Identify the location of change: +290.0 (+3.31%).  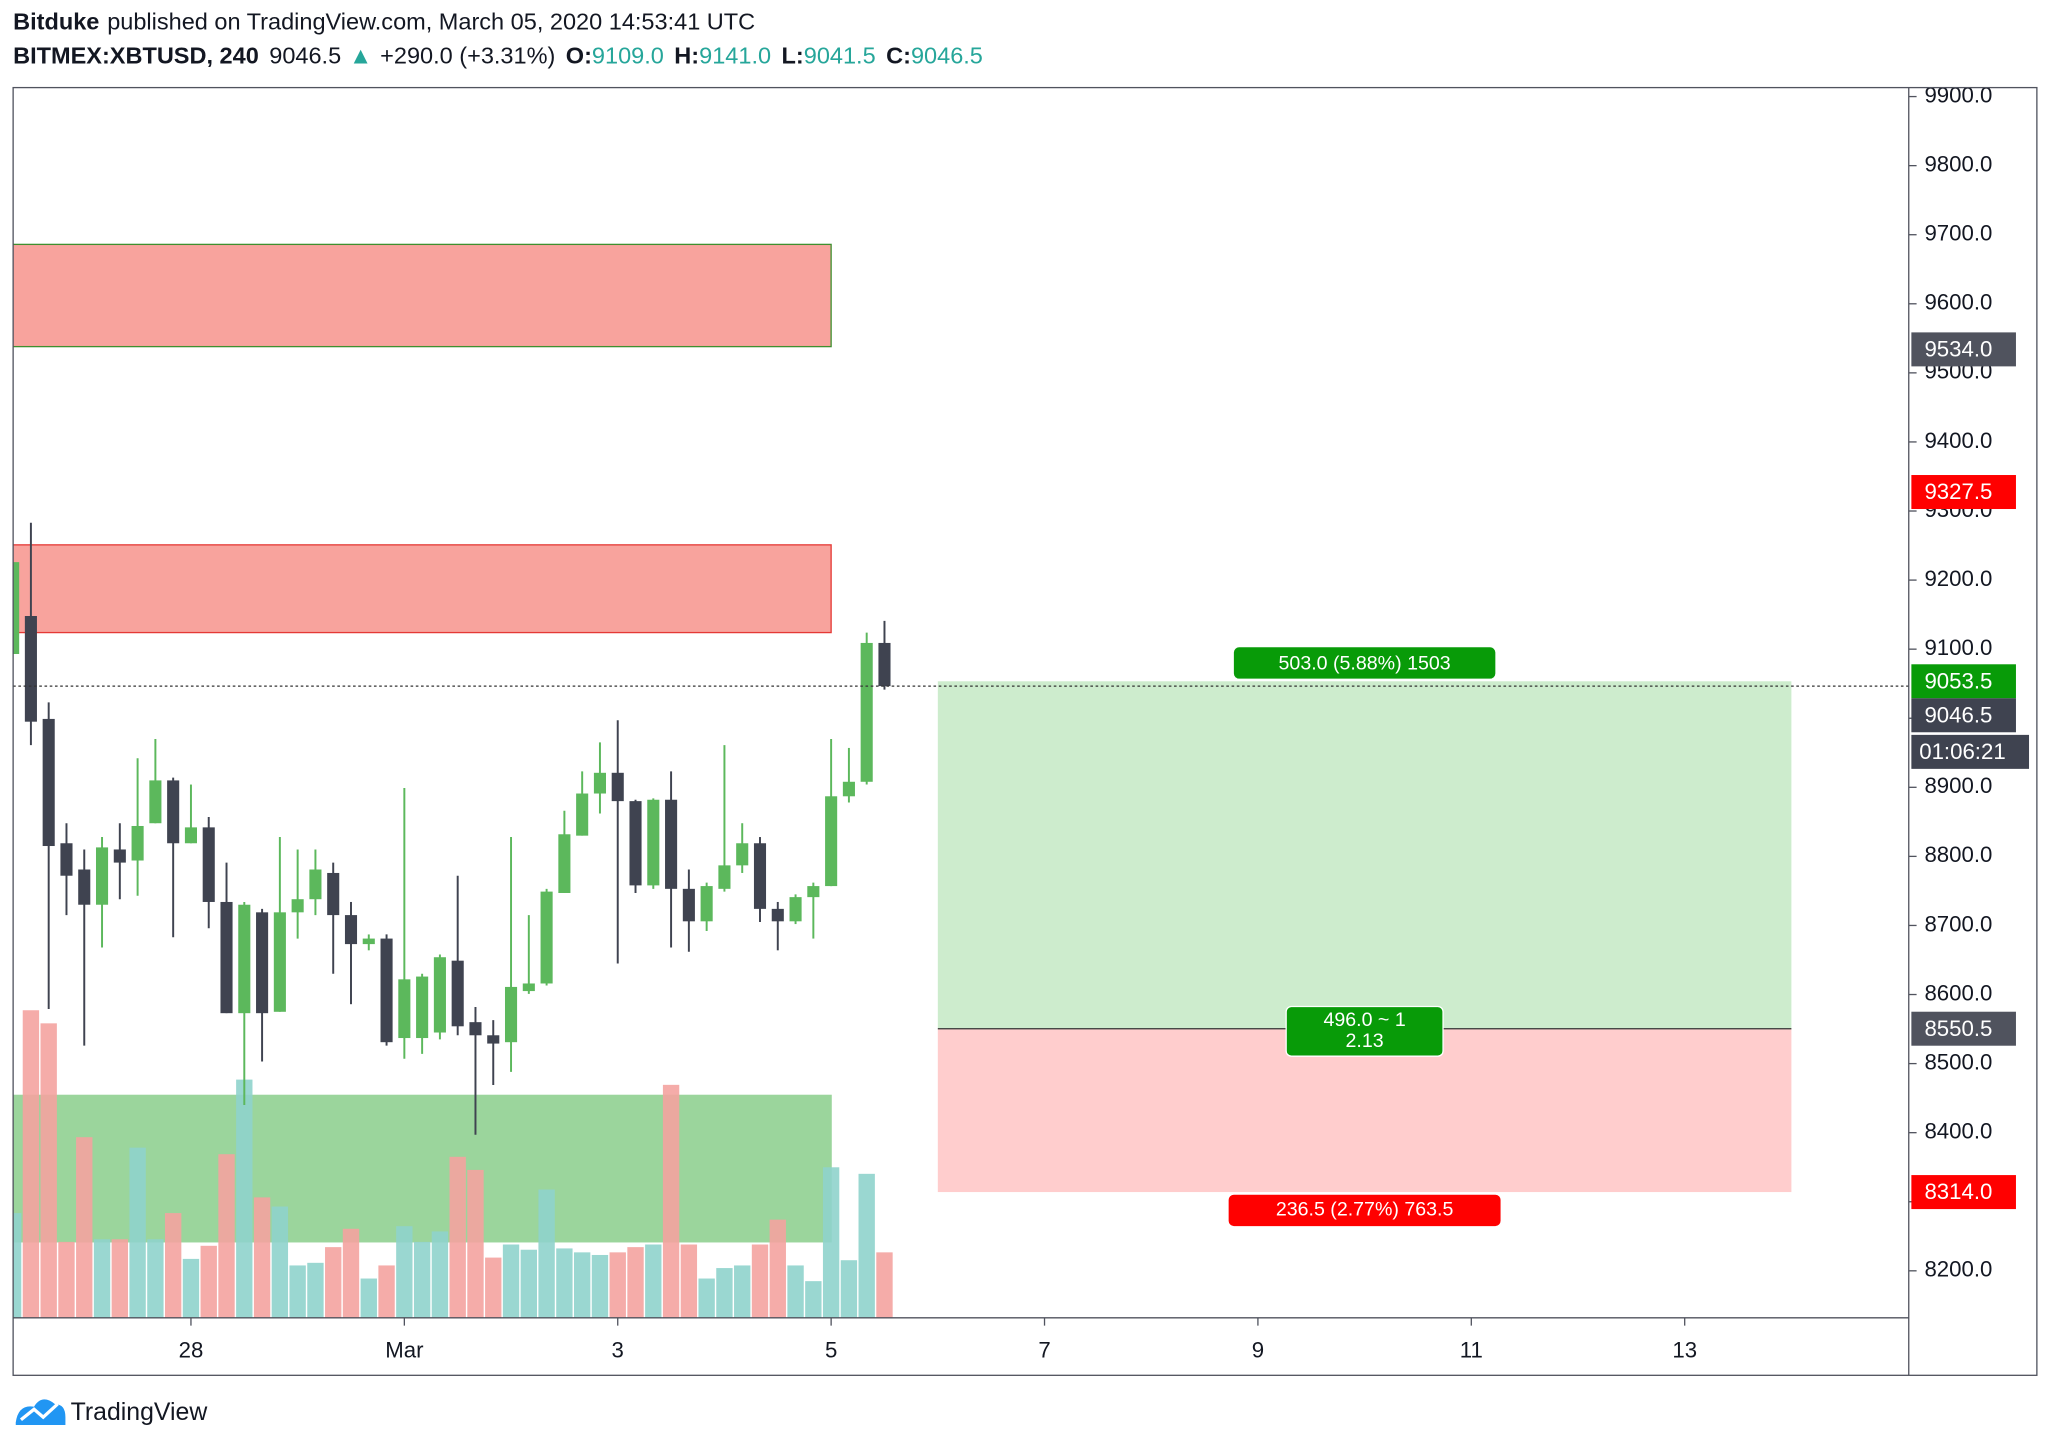
(467, 56).